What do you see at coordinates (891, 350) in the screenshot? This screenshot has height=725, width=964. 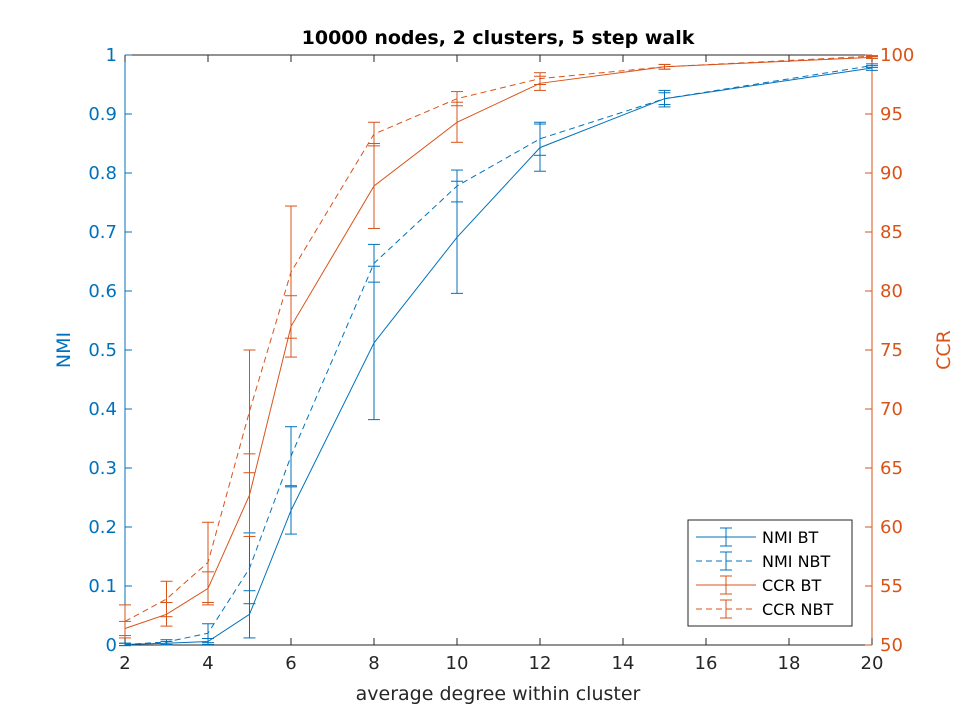 I see `y-right-tick-label: 75` at bounding box center [891, 350].